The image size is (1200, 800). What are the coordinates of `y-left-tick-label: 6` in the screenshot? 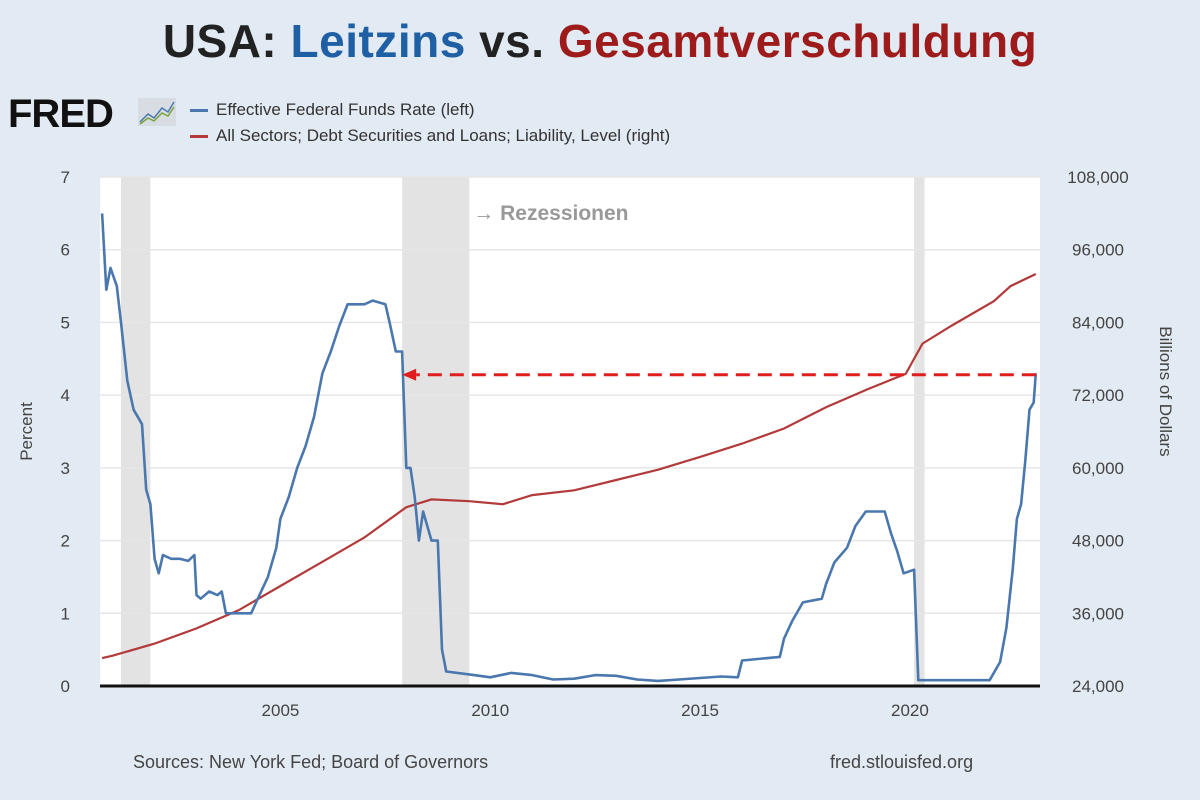 It's located at (65, 250).